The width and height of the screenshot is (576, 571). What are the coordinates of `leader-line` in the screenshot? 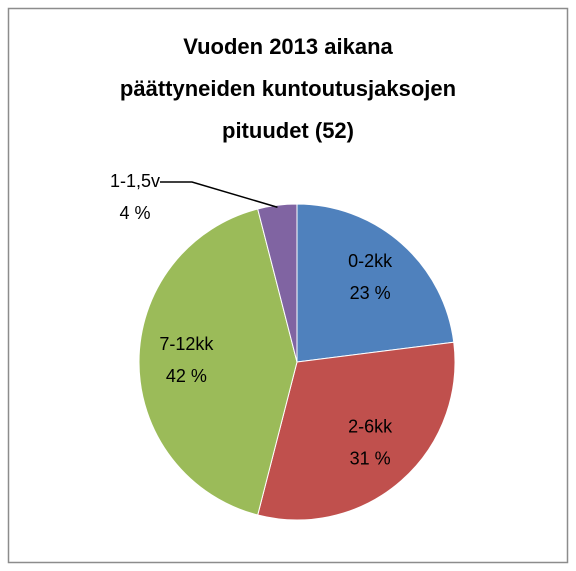 It's located at (219, 194).